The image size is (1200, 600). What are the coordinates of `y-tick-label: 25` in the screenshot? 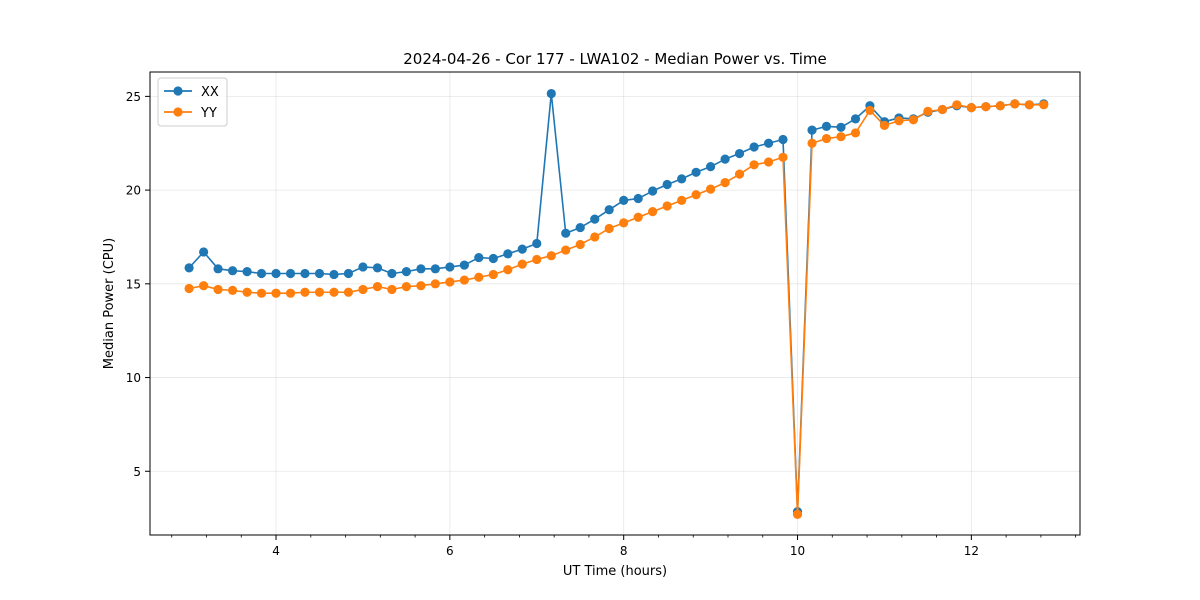 It's located at (133, 97).